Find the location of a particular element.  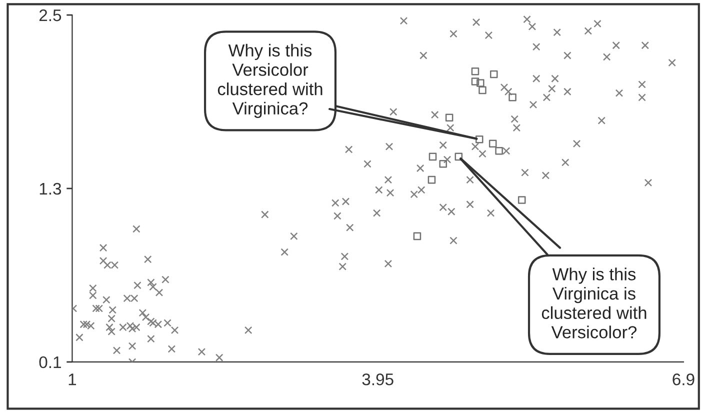

x-tick-label: 1 is located at coordinates (72, 380).